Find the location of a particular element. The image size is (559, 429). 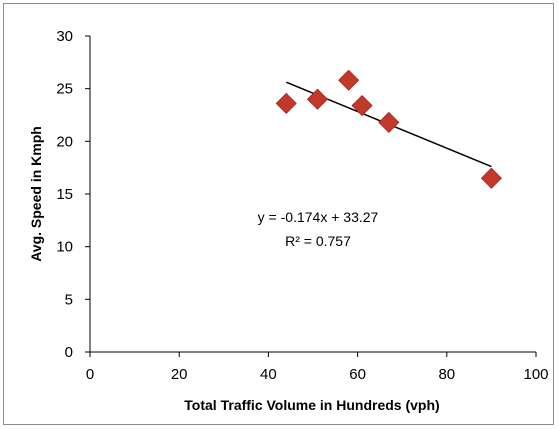

trendline-r-squared: R² = 0.757 is located at coordinates (318, 241).